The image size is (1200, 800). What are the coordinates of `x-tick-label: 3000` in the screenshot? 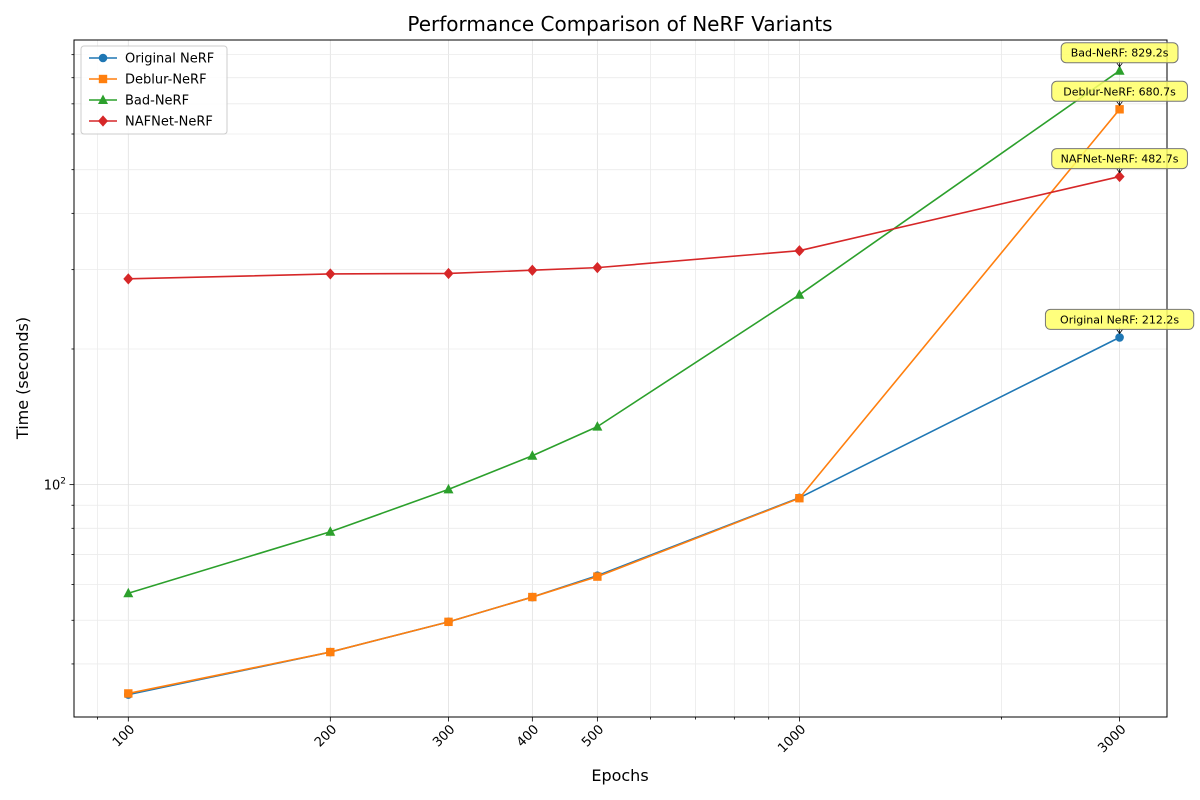 It's located at (1112, 739).